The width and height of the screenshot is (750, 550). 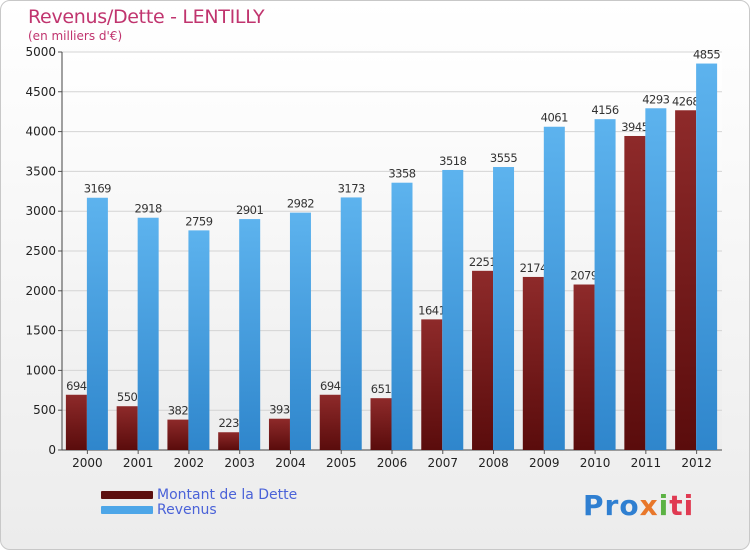 What do you see at coordinates (40, 291) in the screenshot?
I see `y-tick-label: 2000` at bounding box center [40, 291].